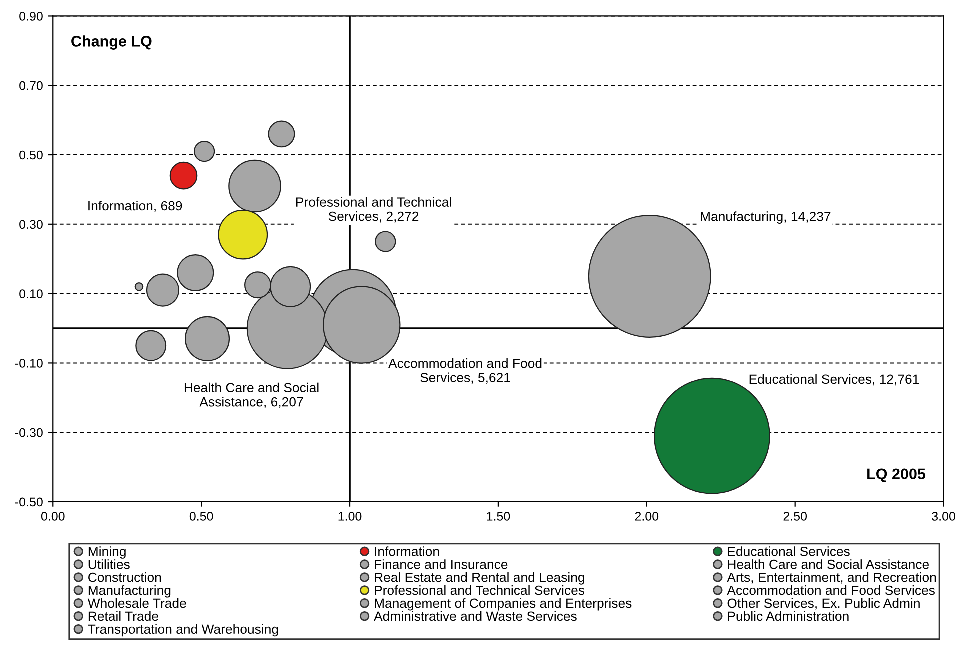 The height and width of the screenshot is (649, 966). I want to click on annotation: Information, 689, so click(135, 206).